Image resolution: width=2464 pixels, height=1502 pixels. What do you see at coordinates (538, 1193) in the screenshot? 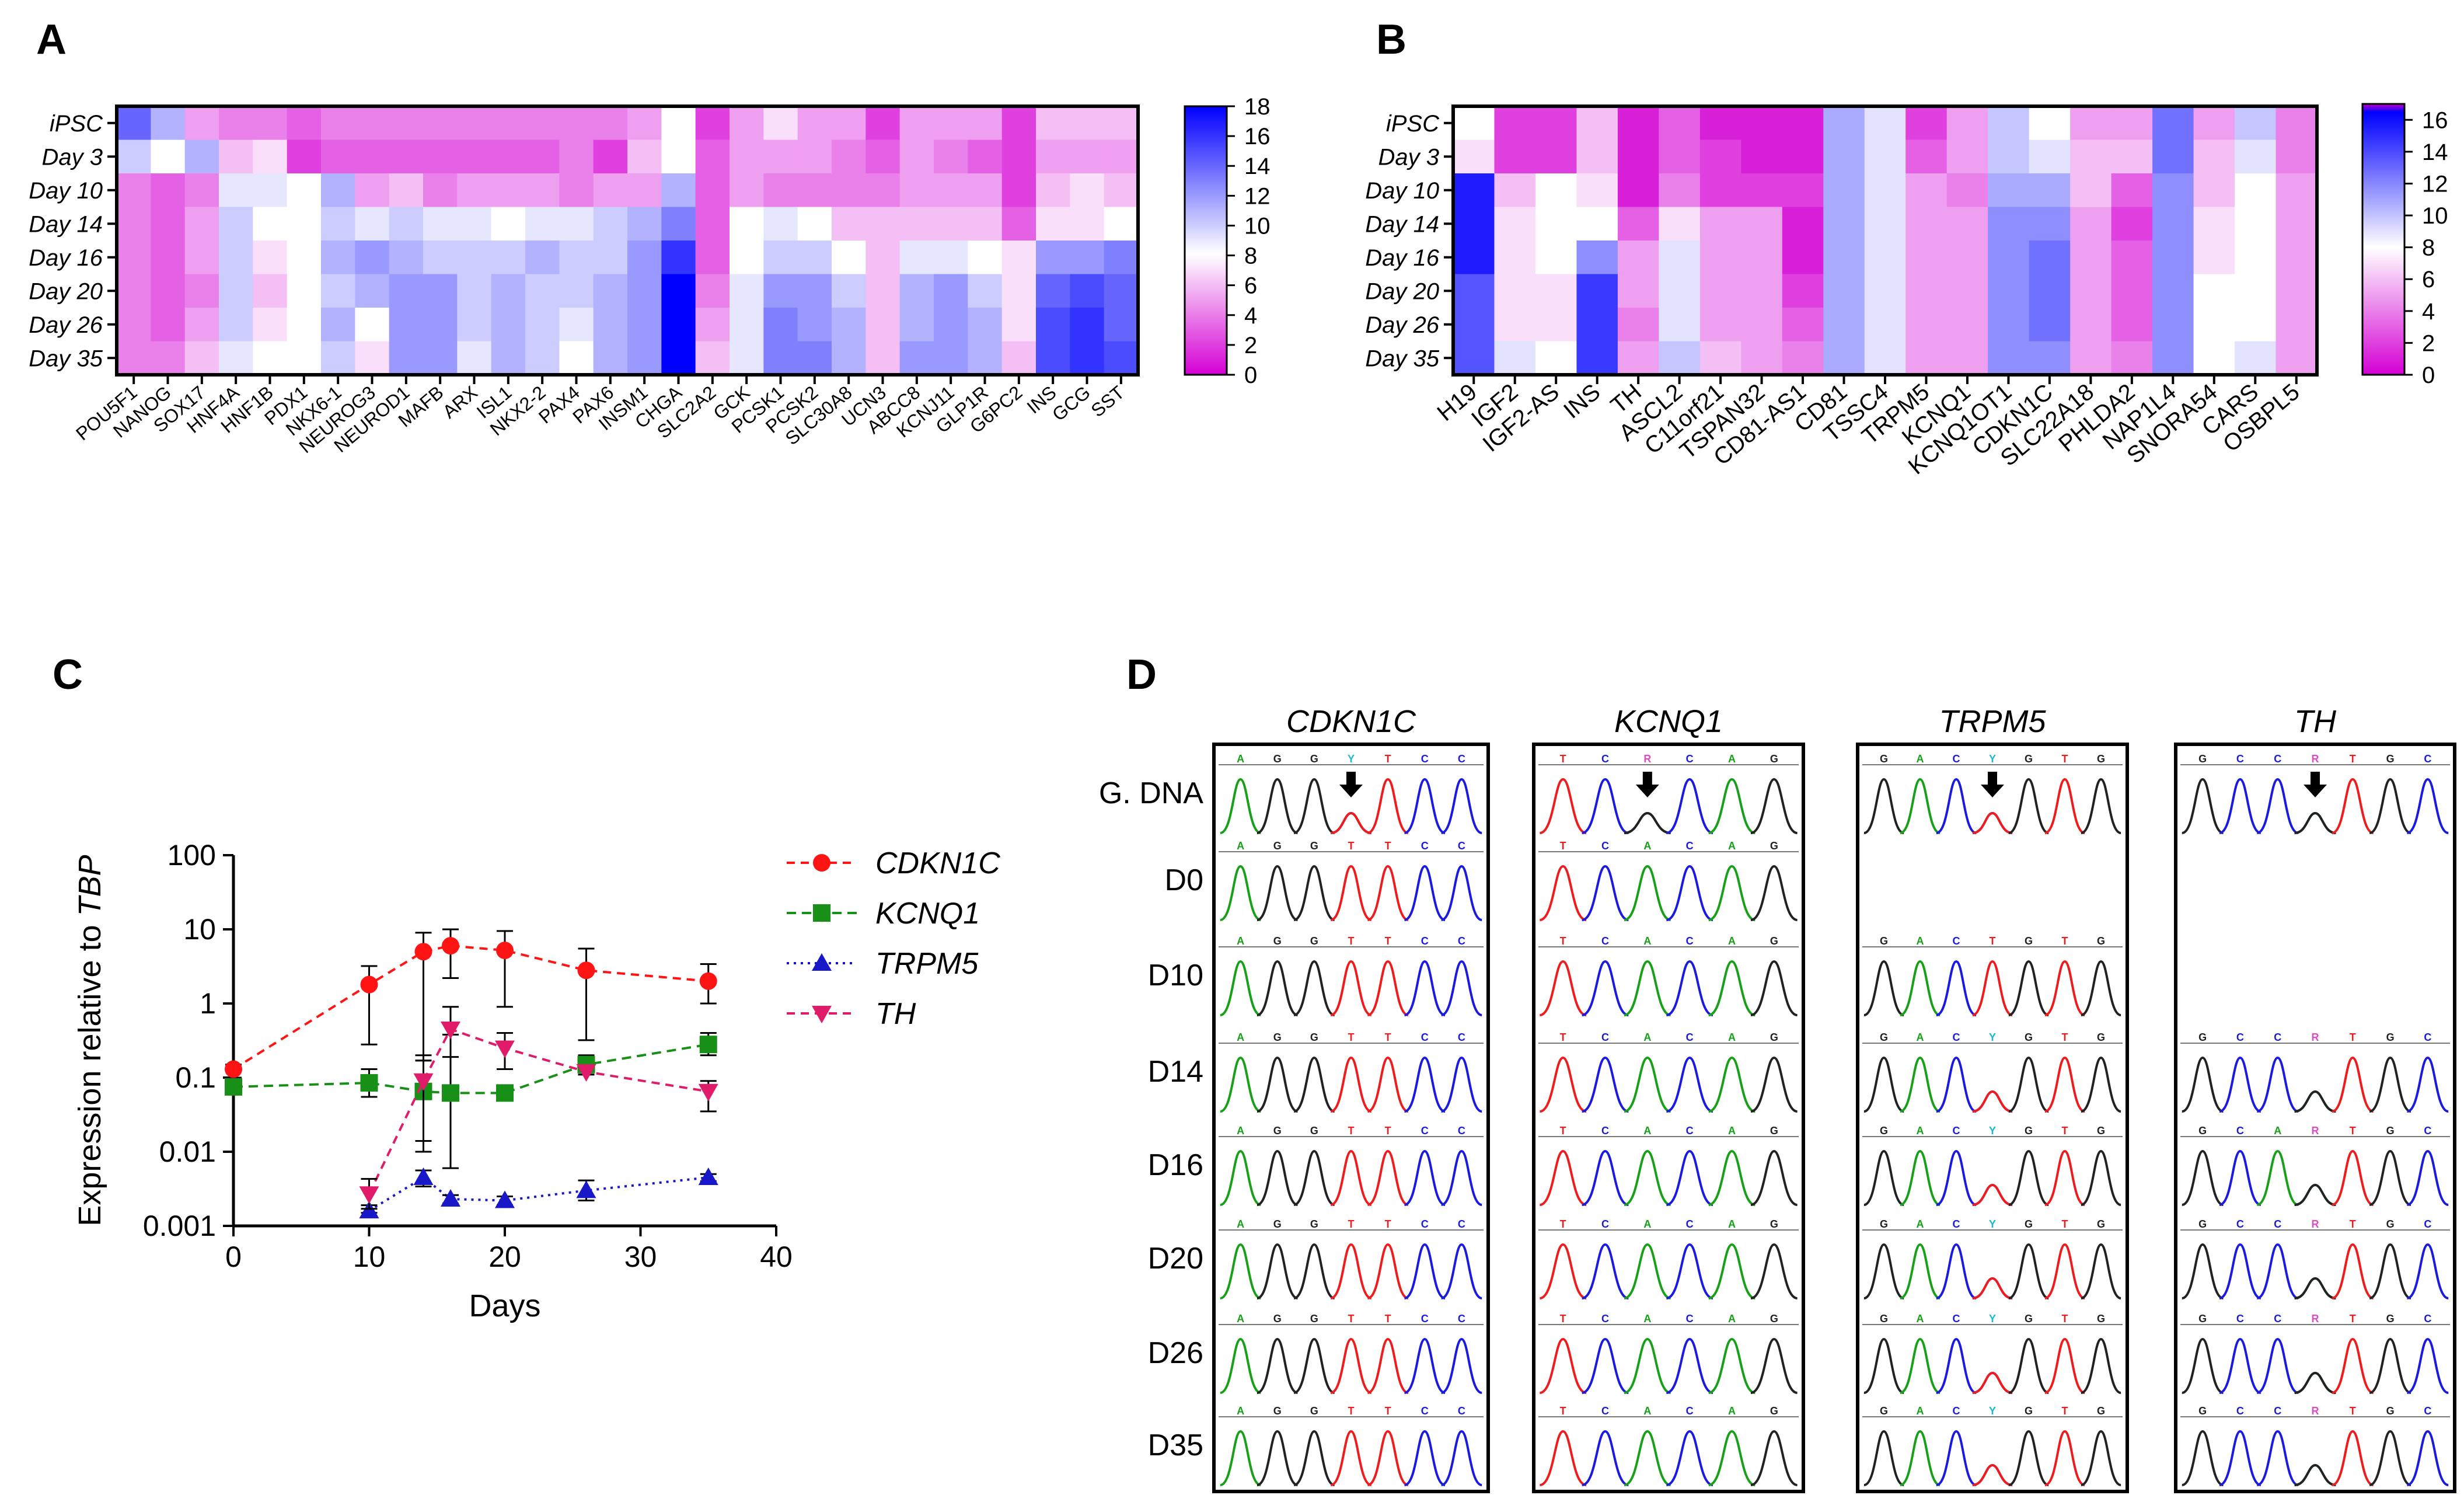
I see `series-trpm5` at bounding box center [538, 1193].